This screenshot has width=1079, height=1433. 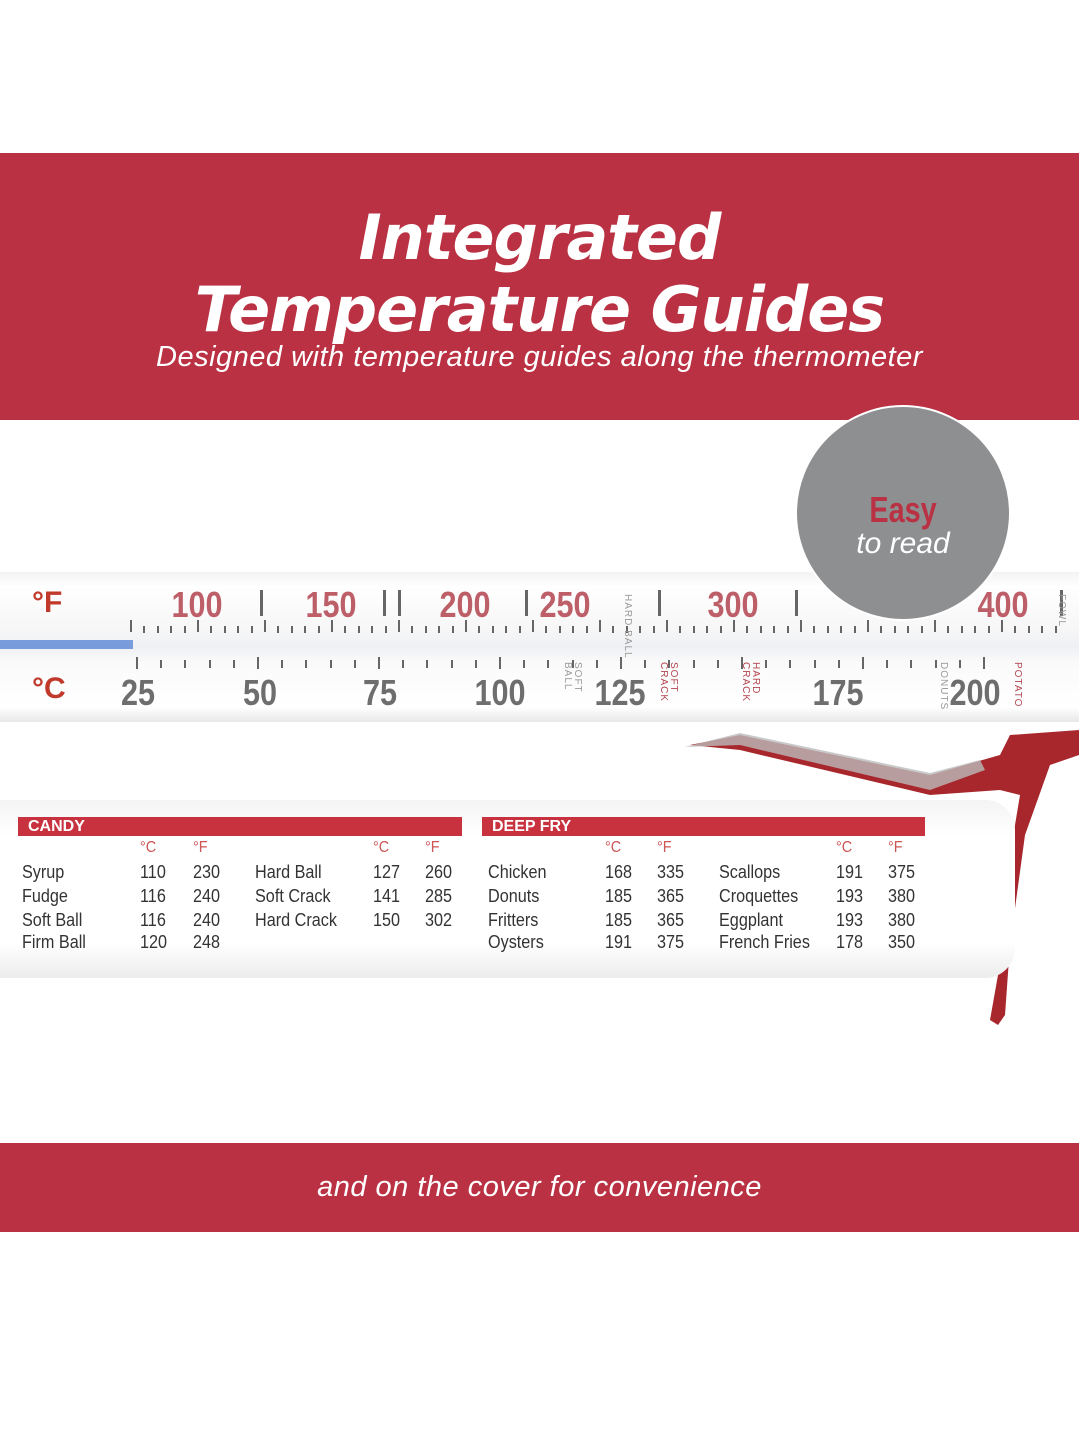 I want to click on guide-item-fahrenheit: 260, so click(x=439, y=872).